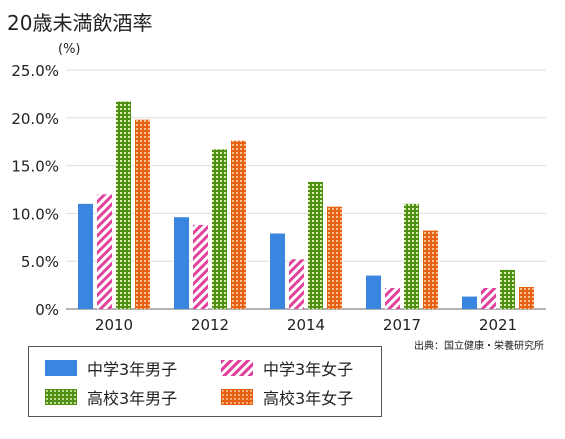 This screenshot has width=565, height=439. What do you see at coordinates (35, 119) in the screenshot?
I see `y-tick-label: 20.0%` at bounding box center [35, 119].